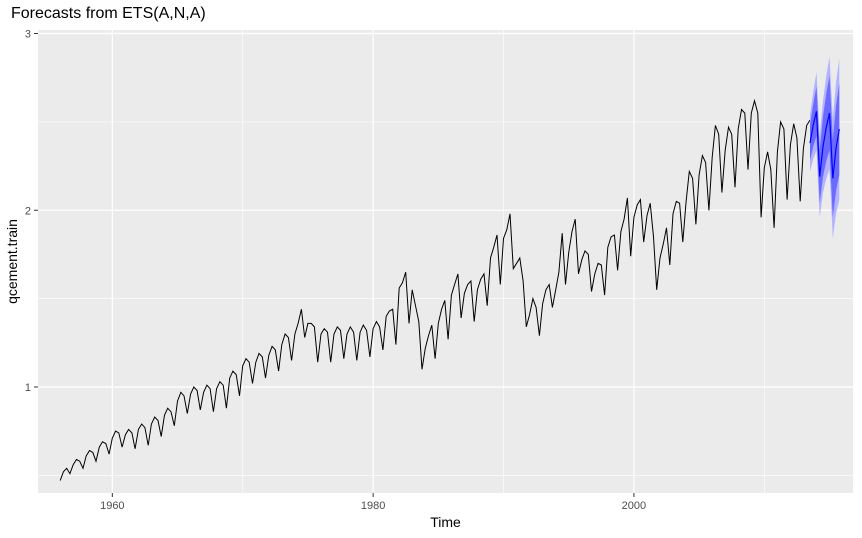  Describe the element at coordinates (28, 388) in the screenshot. I see `y-tick-label: 1` at that location.